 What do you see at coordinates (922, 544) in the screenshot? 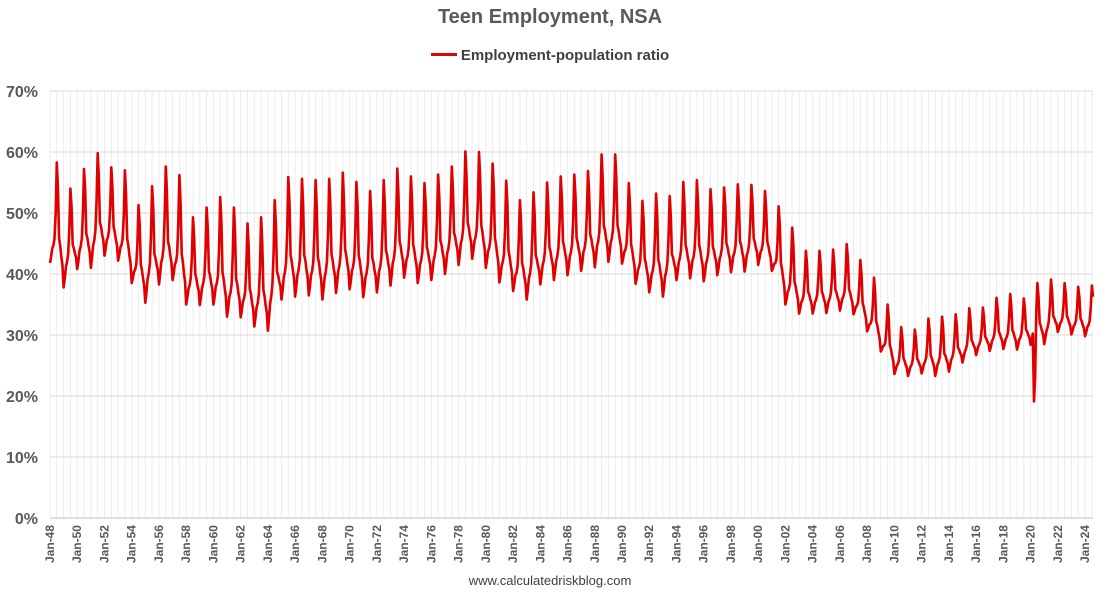
I see `x-tick-label: Jan-12` at bounding box center [922, 544].